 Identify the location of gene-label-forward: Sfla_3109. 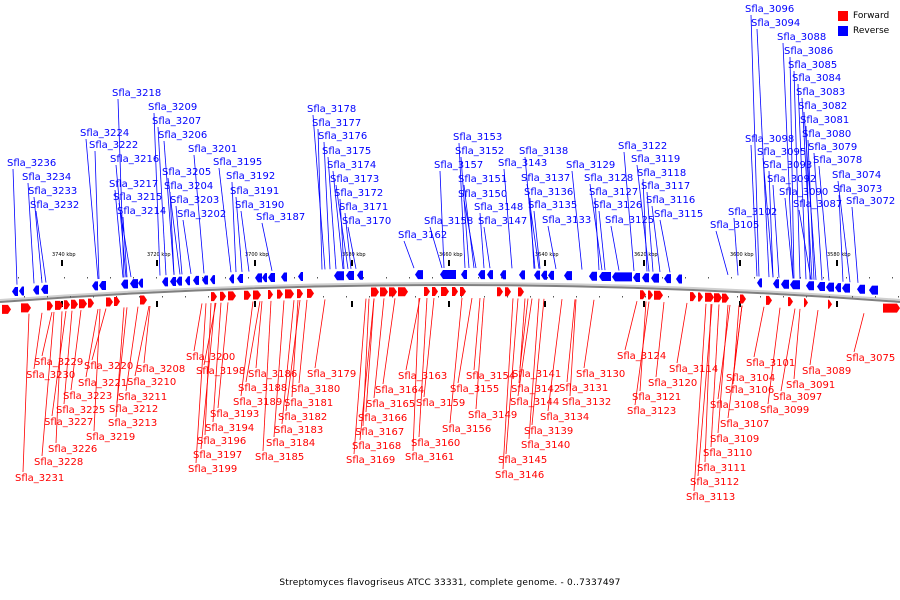
(734, 439).